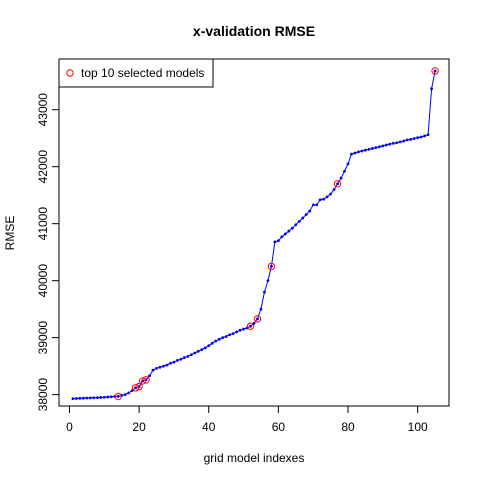 The width and height of the screenshot is (480, 480). Describe the element at coordinates (254, 31) in the screenshot. I see `chart-title: x-validation RMSE` at that location.